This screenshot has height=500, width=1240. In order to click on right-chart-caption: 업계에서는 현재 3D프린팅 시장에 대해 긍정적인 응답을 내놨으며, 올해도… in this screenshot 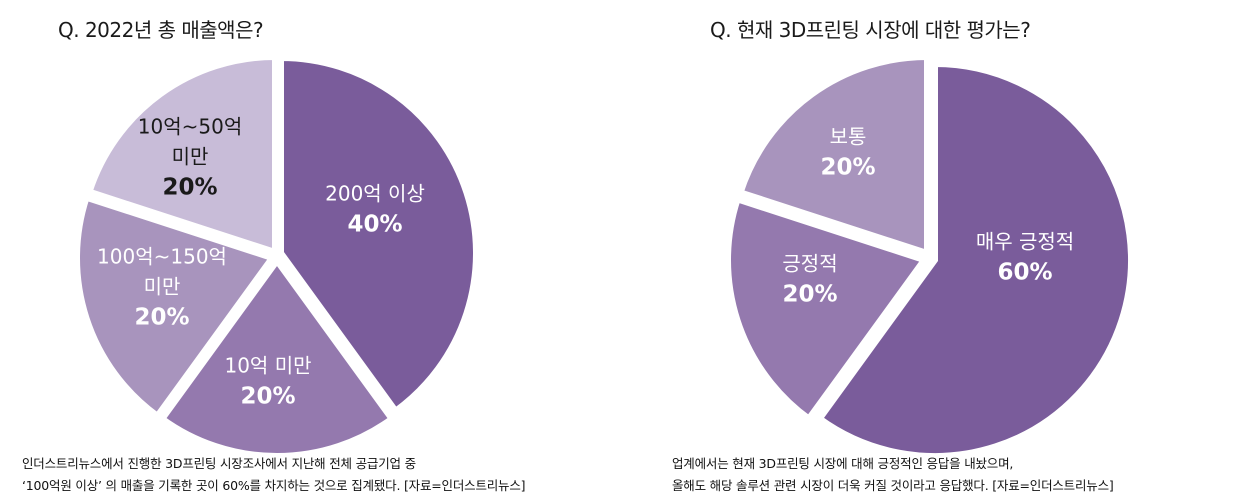, I will do `click(893, 475)`.